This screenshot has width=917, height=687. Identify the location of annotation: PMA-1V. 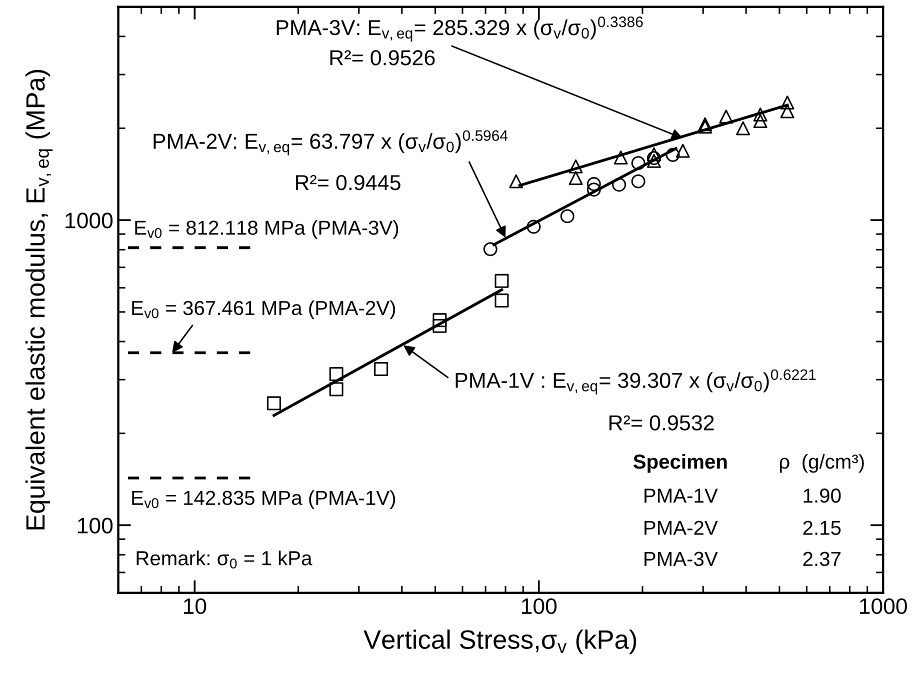
(681, 495).